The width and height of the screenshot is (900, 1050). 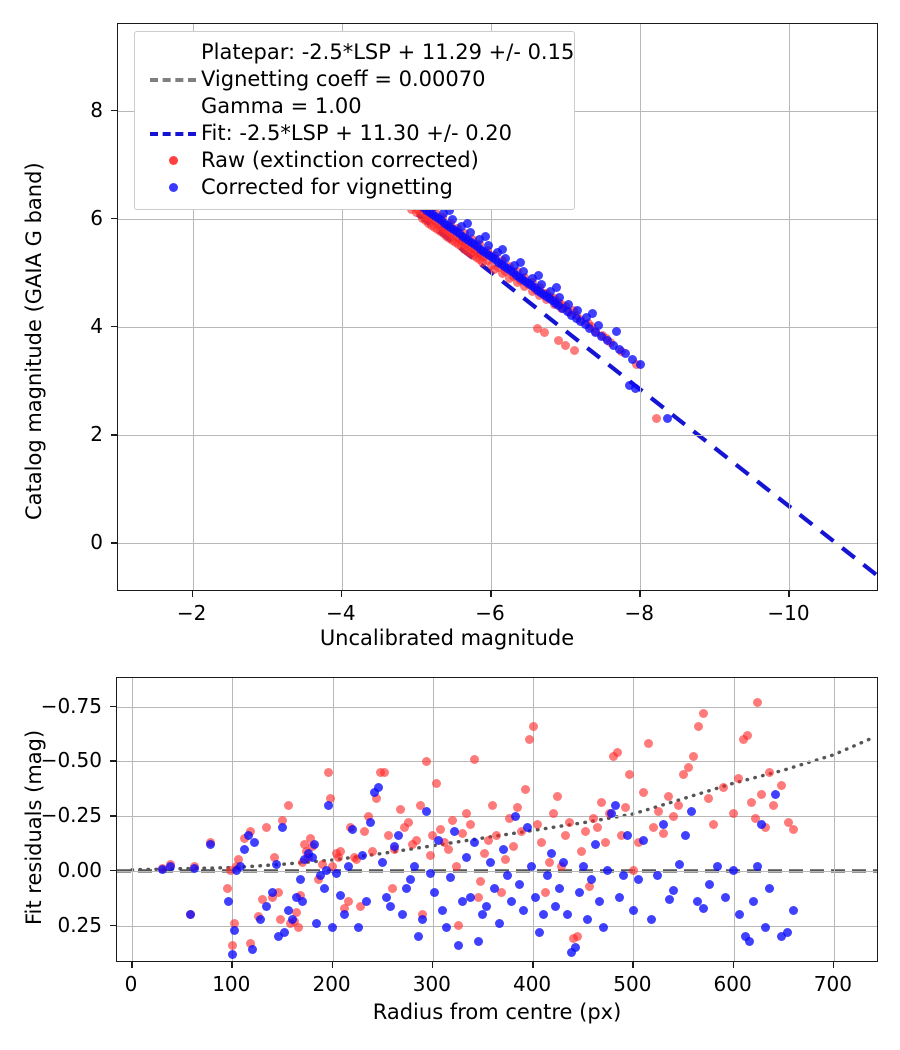 I want to click on x-tick-label: 400, so click(x=532, y=984).